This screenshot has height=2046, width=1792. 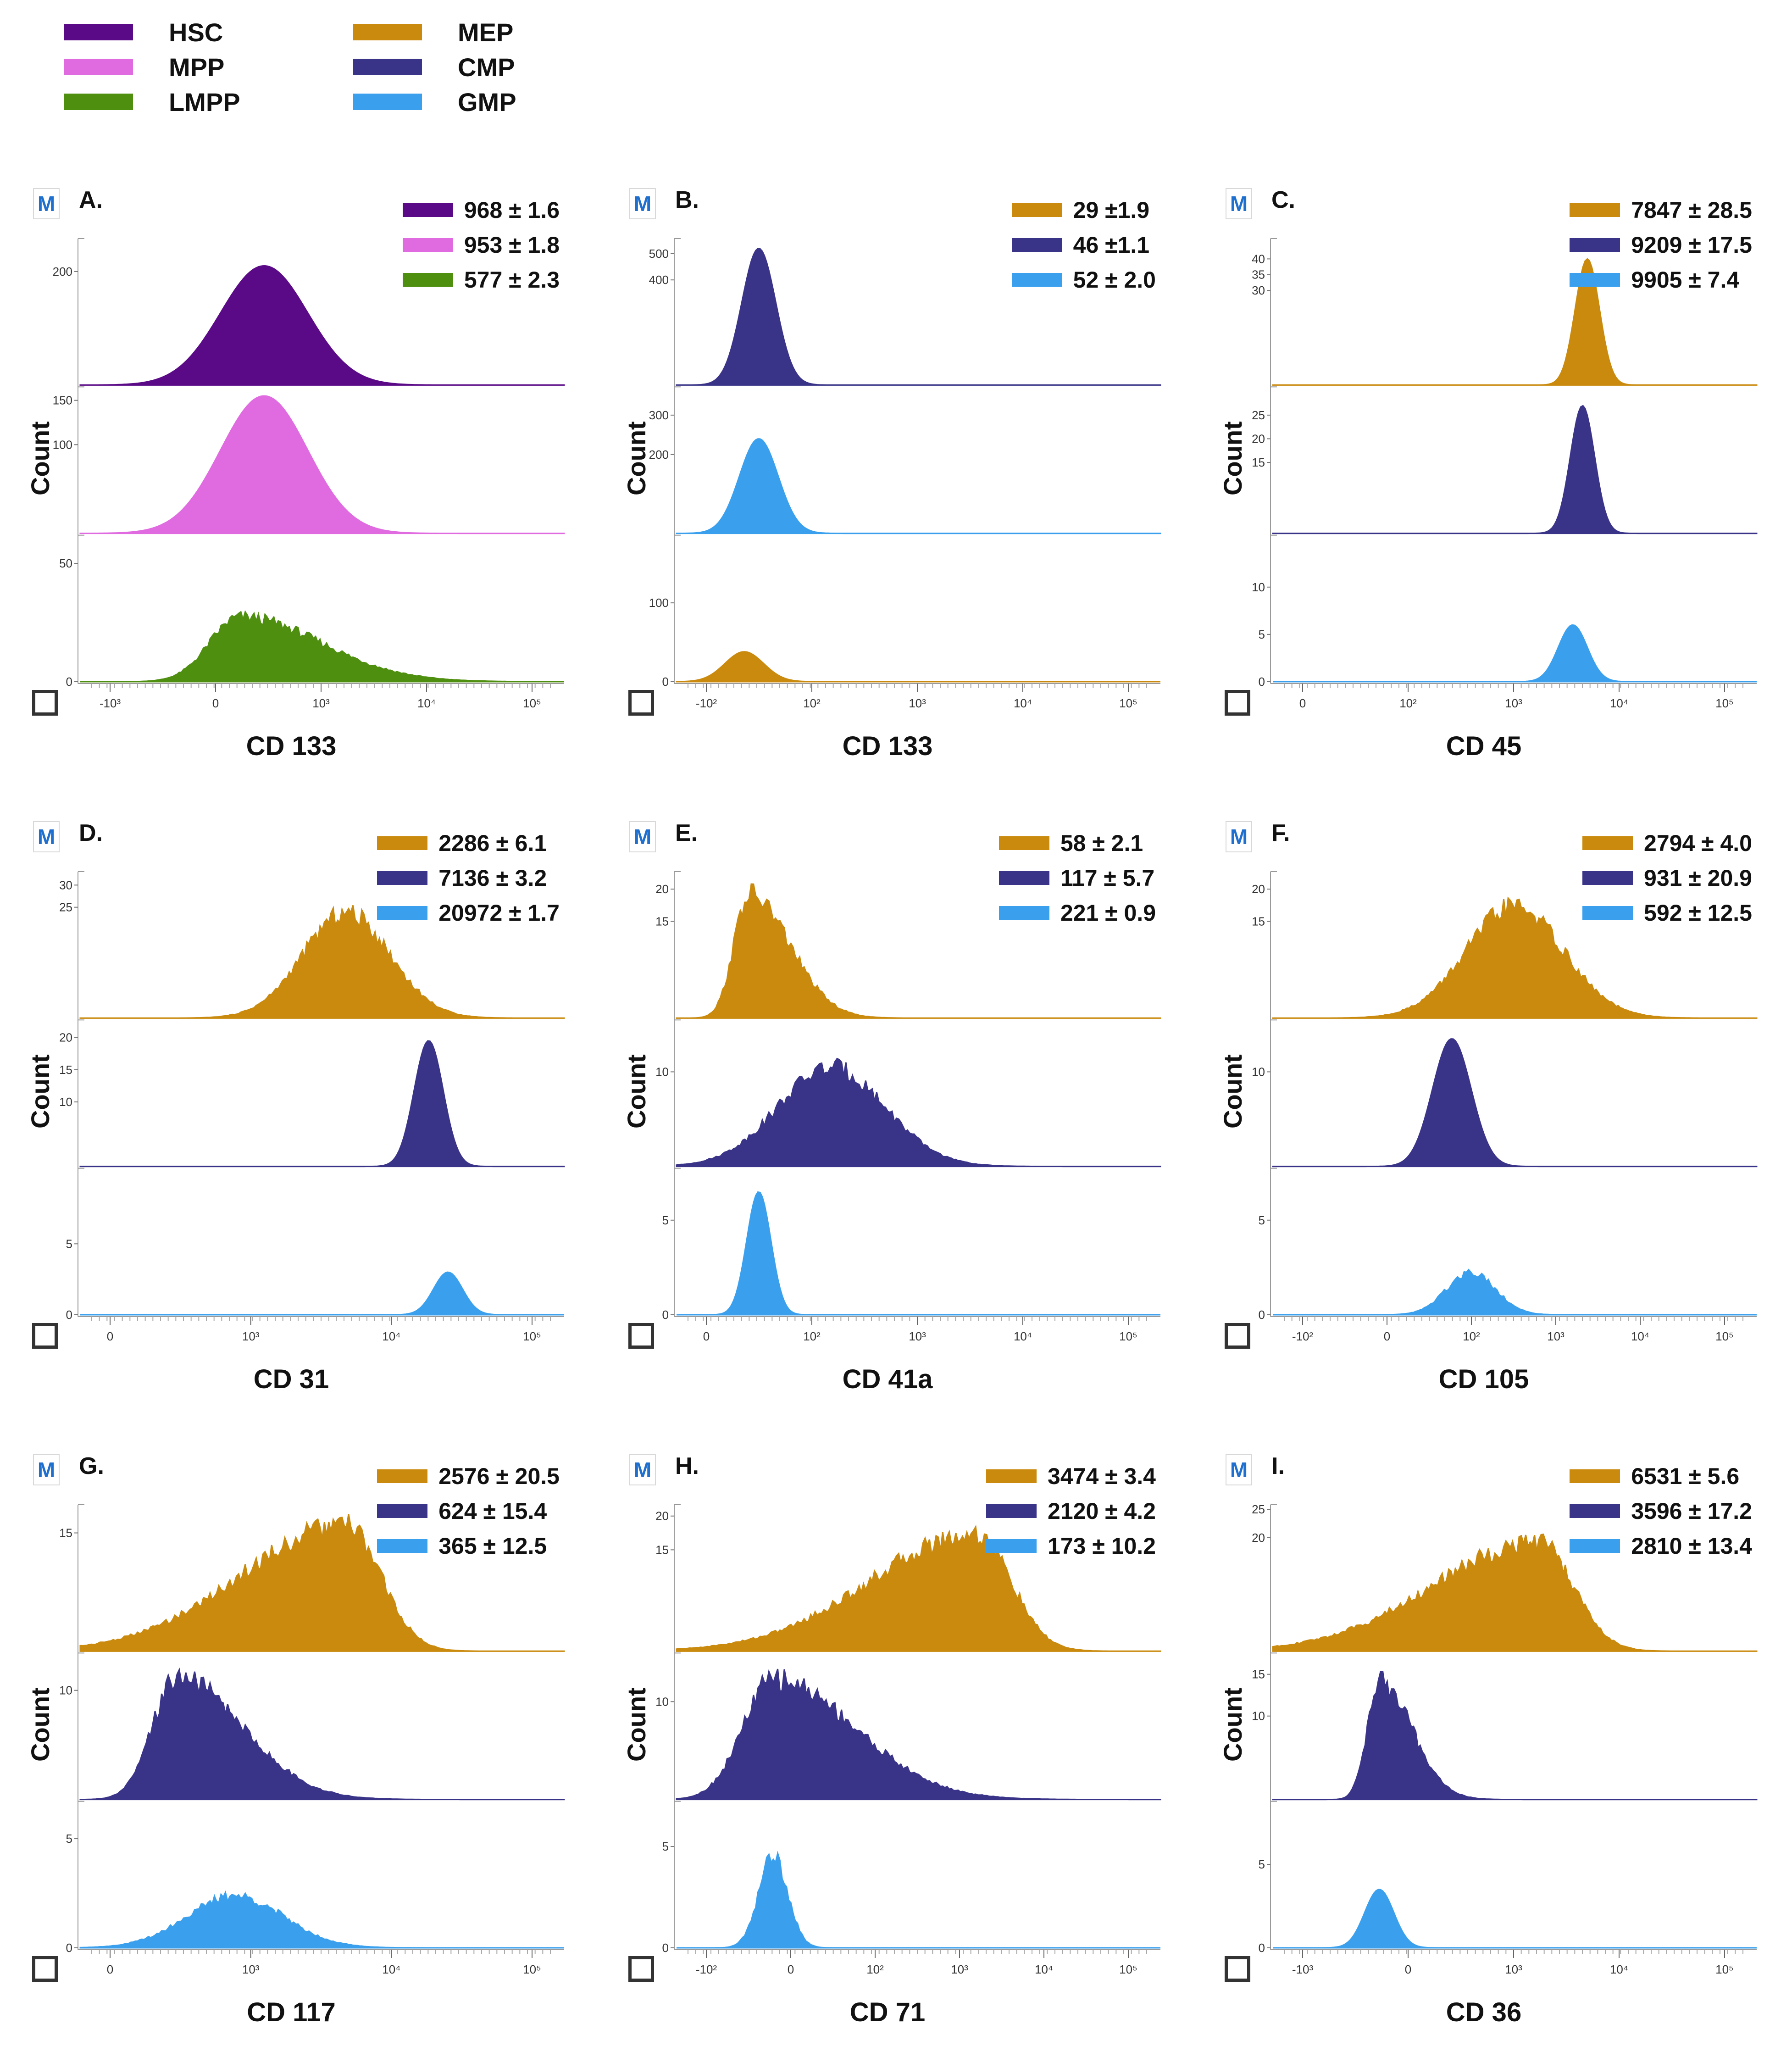 I want to click on stat-row: 624 ± 15.4, so click(x=468, y=1511).